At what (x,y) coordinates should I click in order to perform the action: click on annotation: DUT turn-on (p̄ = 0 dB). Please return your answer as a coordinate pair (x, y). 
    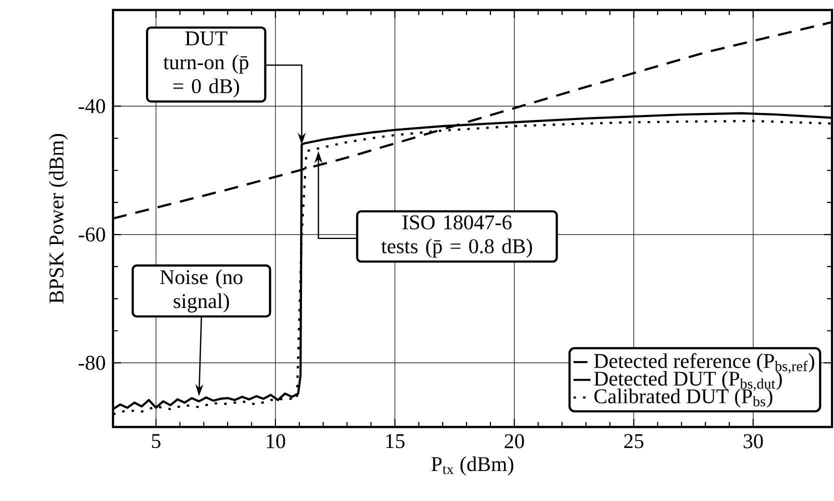
    Looking at the image, I should click on (205, 65).